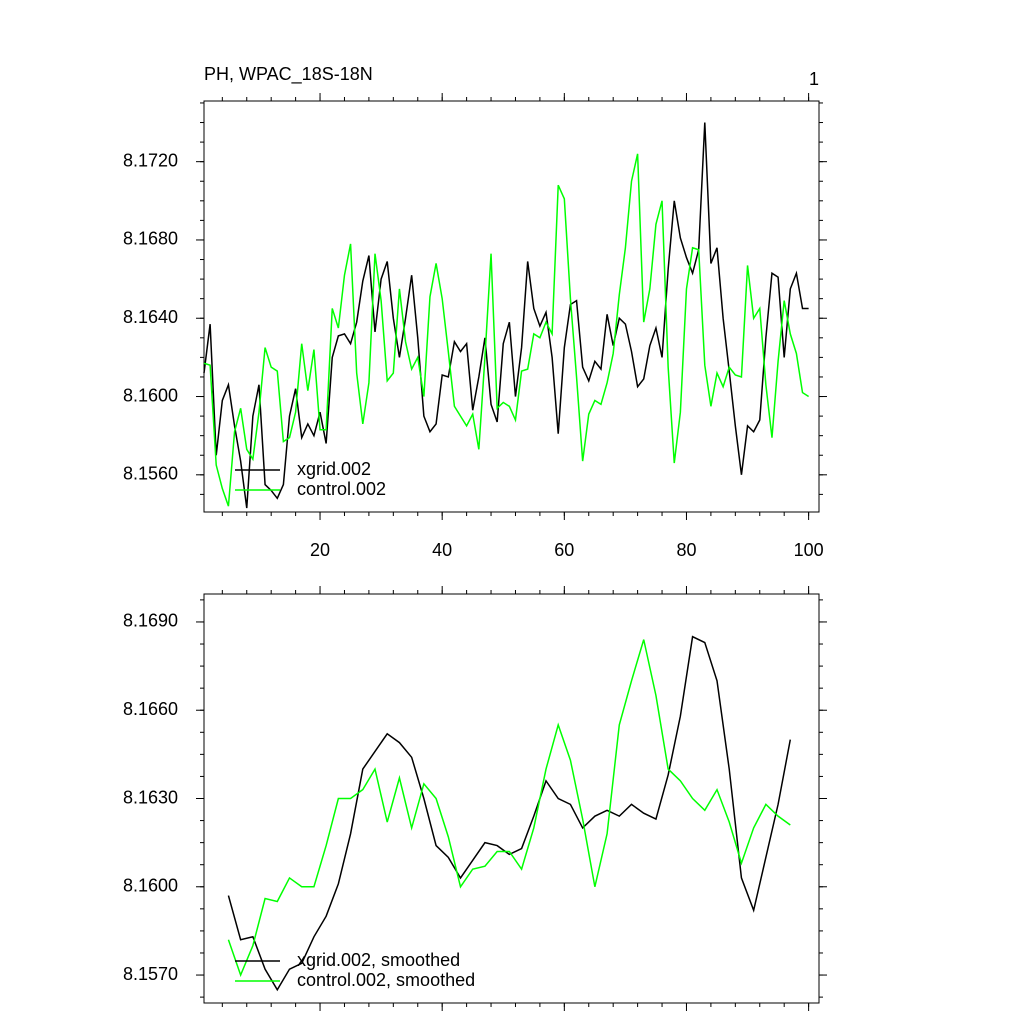  Describe the element at coordinates (288, 74) in the screenshot. I see `chart-title: PH, WPAC_18S-18N` at that location.